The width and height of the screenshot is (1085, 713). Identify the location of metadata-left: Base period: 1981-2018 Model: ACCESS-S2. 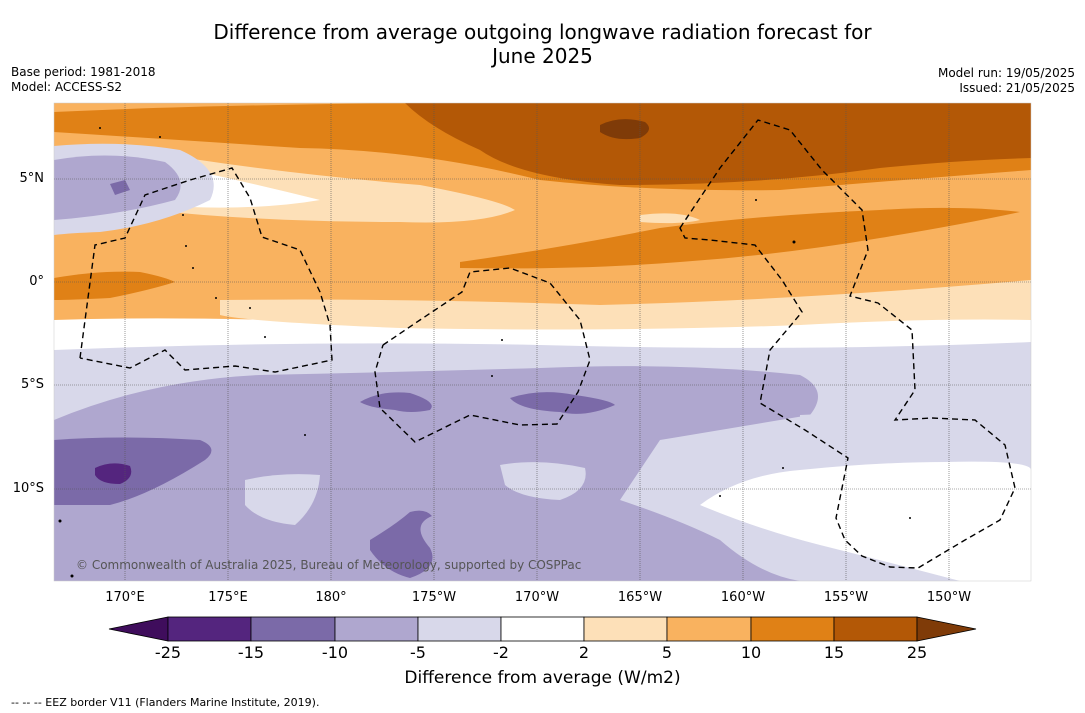
(83, 80).